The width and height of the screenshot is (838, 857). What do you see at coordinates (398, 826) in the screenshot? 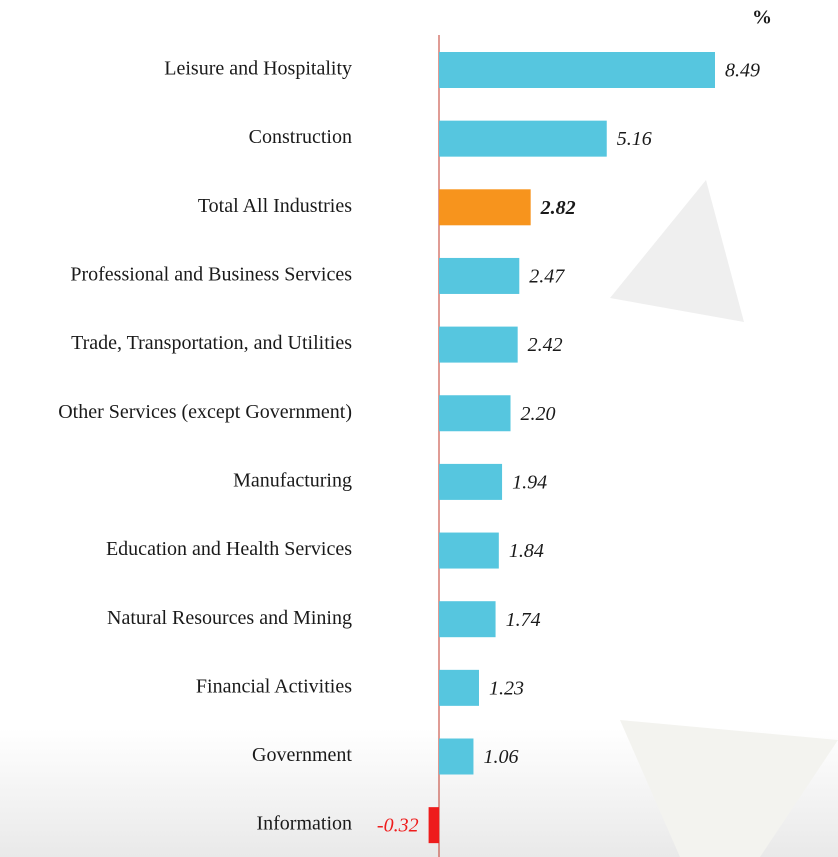
I see `value-label: -0.32` at bounding box center [398, 826].